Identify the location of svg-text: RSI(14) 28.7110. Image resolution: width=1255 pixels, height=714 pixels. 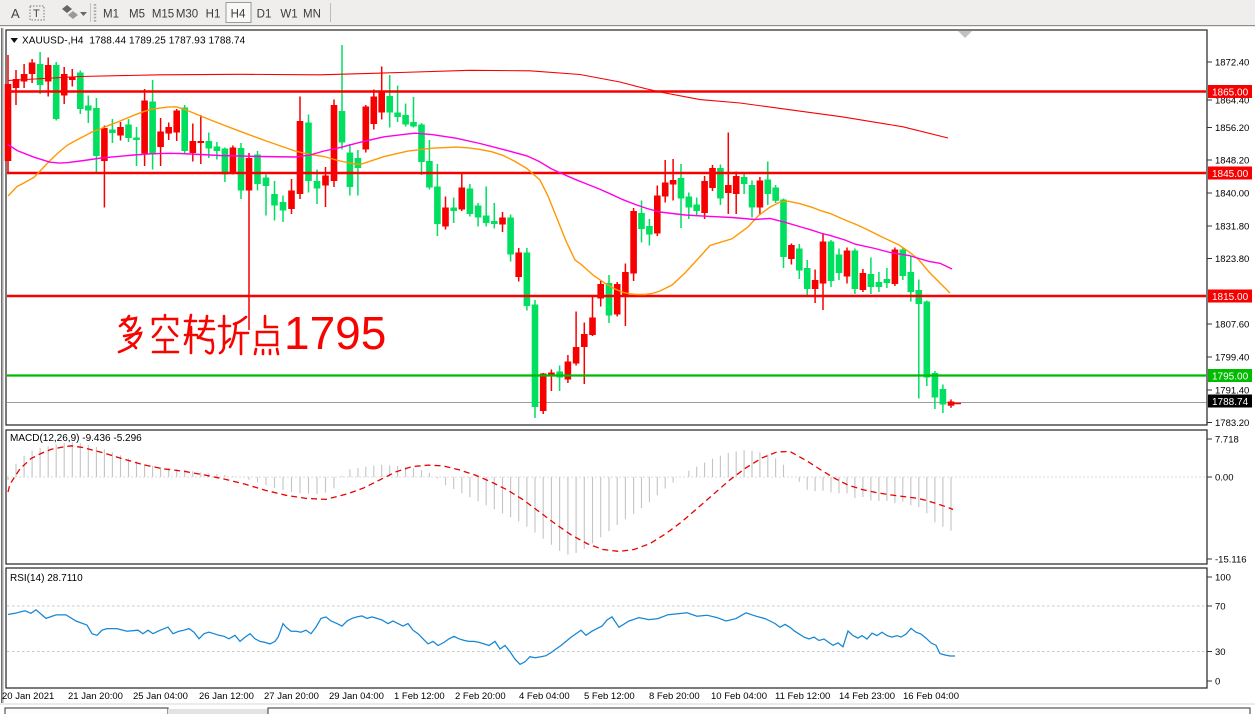
(46, 578).